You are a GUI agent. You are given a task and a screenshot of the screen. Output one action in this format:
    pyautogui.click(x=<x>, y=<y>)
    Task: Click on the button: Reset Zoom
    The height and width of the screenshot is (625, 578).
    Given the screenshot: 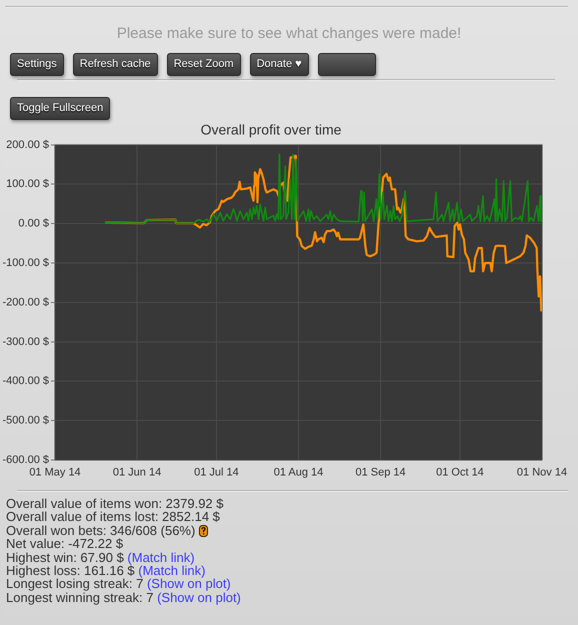 What is the action you would take?
    pyautogui.click(x=203, y=64)
    